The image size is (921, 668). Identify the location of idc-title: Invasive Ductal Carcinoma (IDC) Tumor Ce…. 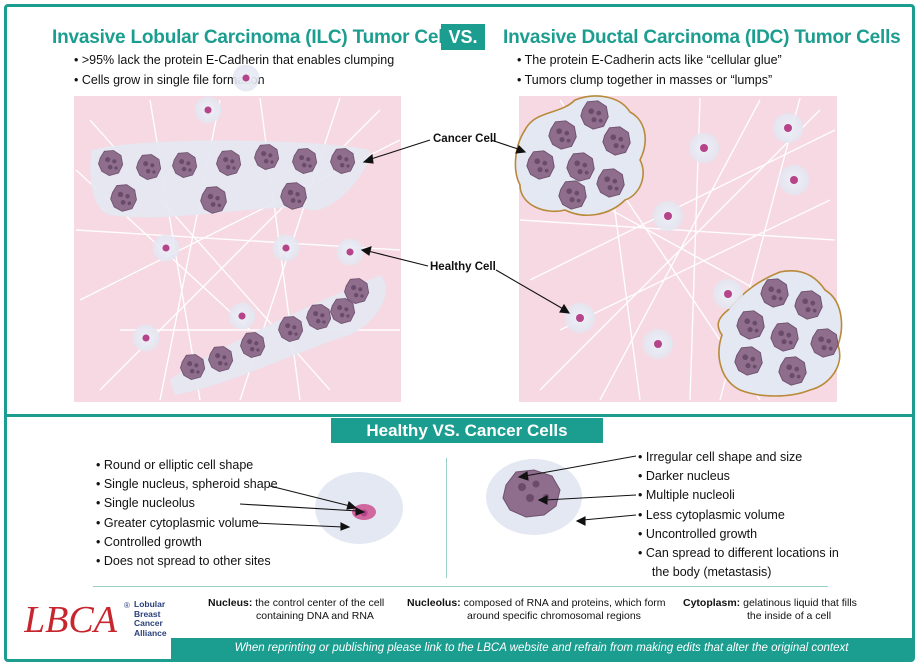
(702, 37).